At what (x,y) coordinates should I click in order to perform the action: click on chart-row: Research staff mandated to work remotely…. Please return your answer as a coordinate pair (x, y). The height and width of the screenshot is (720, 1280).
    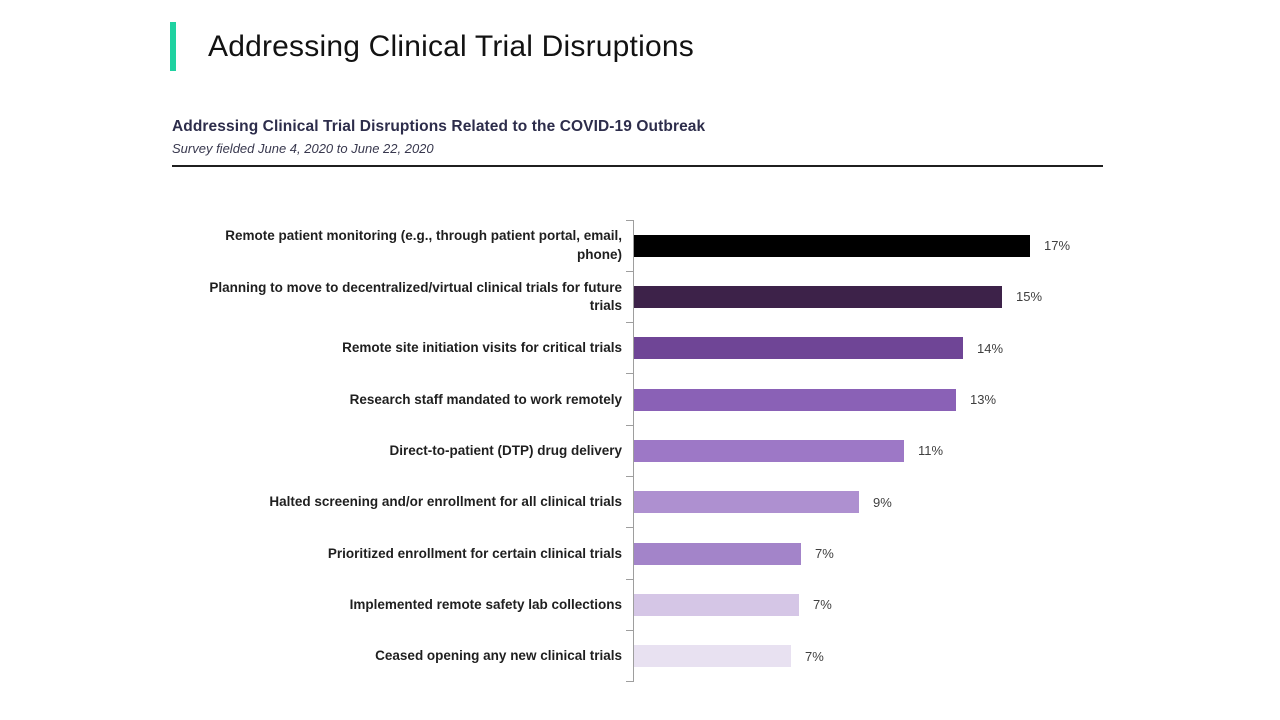
    Looking at the image, I should click on (685, 399).